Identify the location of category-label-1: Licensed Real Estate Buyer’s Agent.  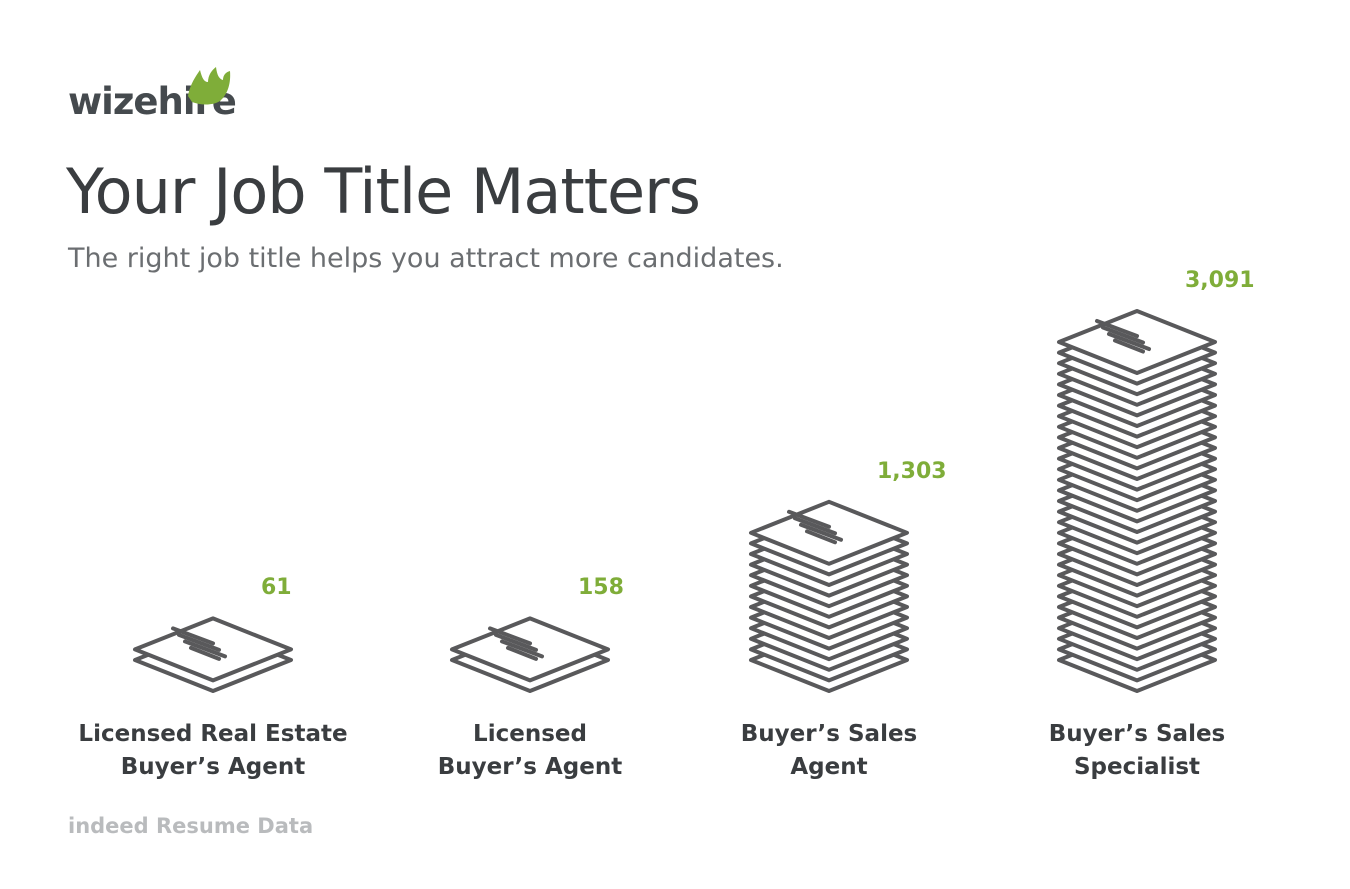
(213, 751).